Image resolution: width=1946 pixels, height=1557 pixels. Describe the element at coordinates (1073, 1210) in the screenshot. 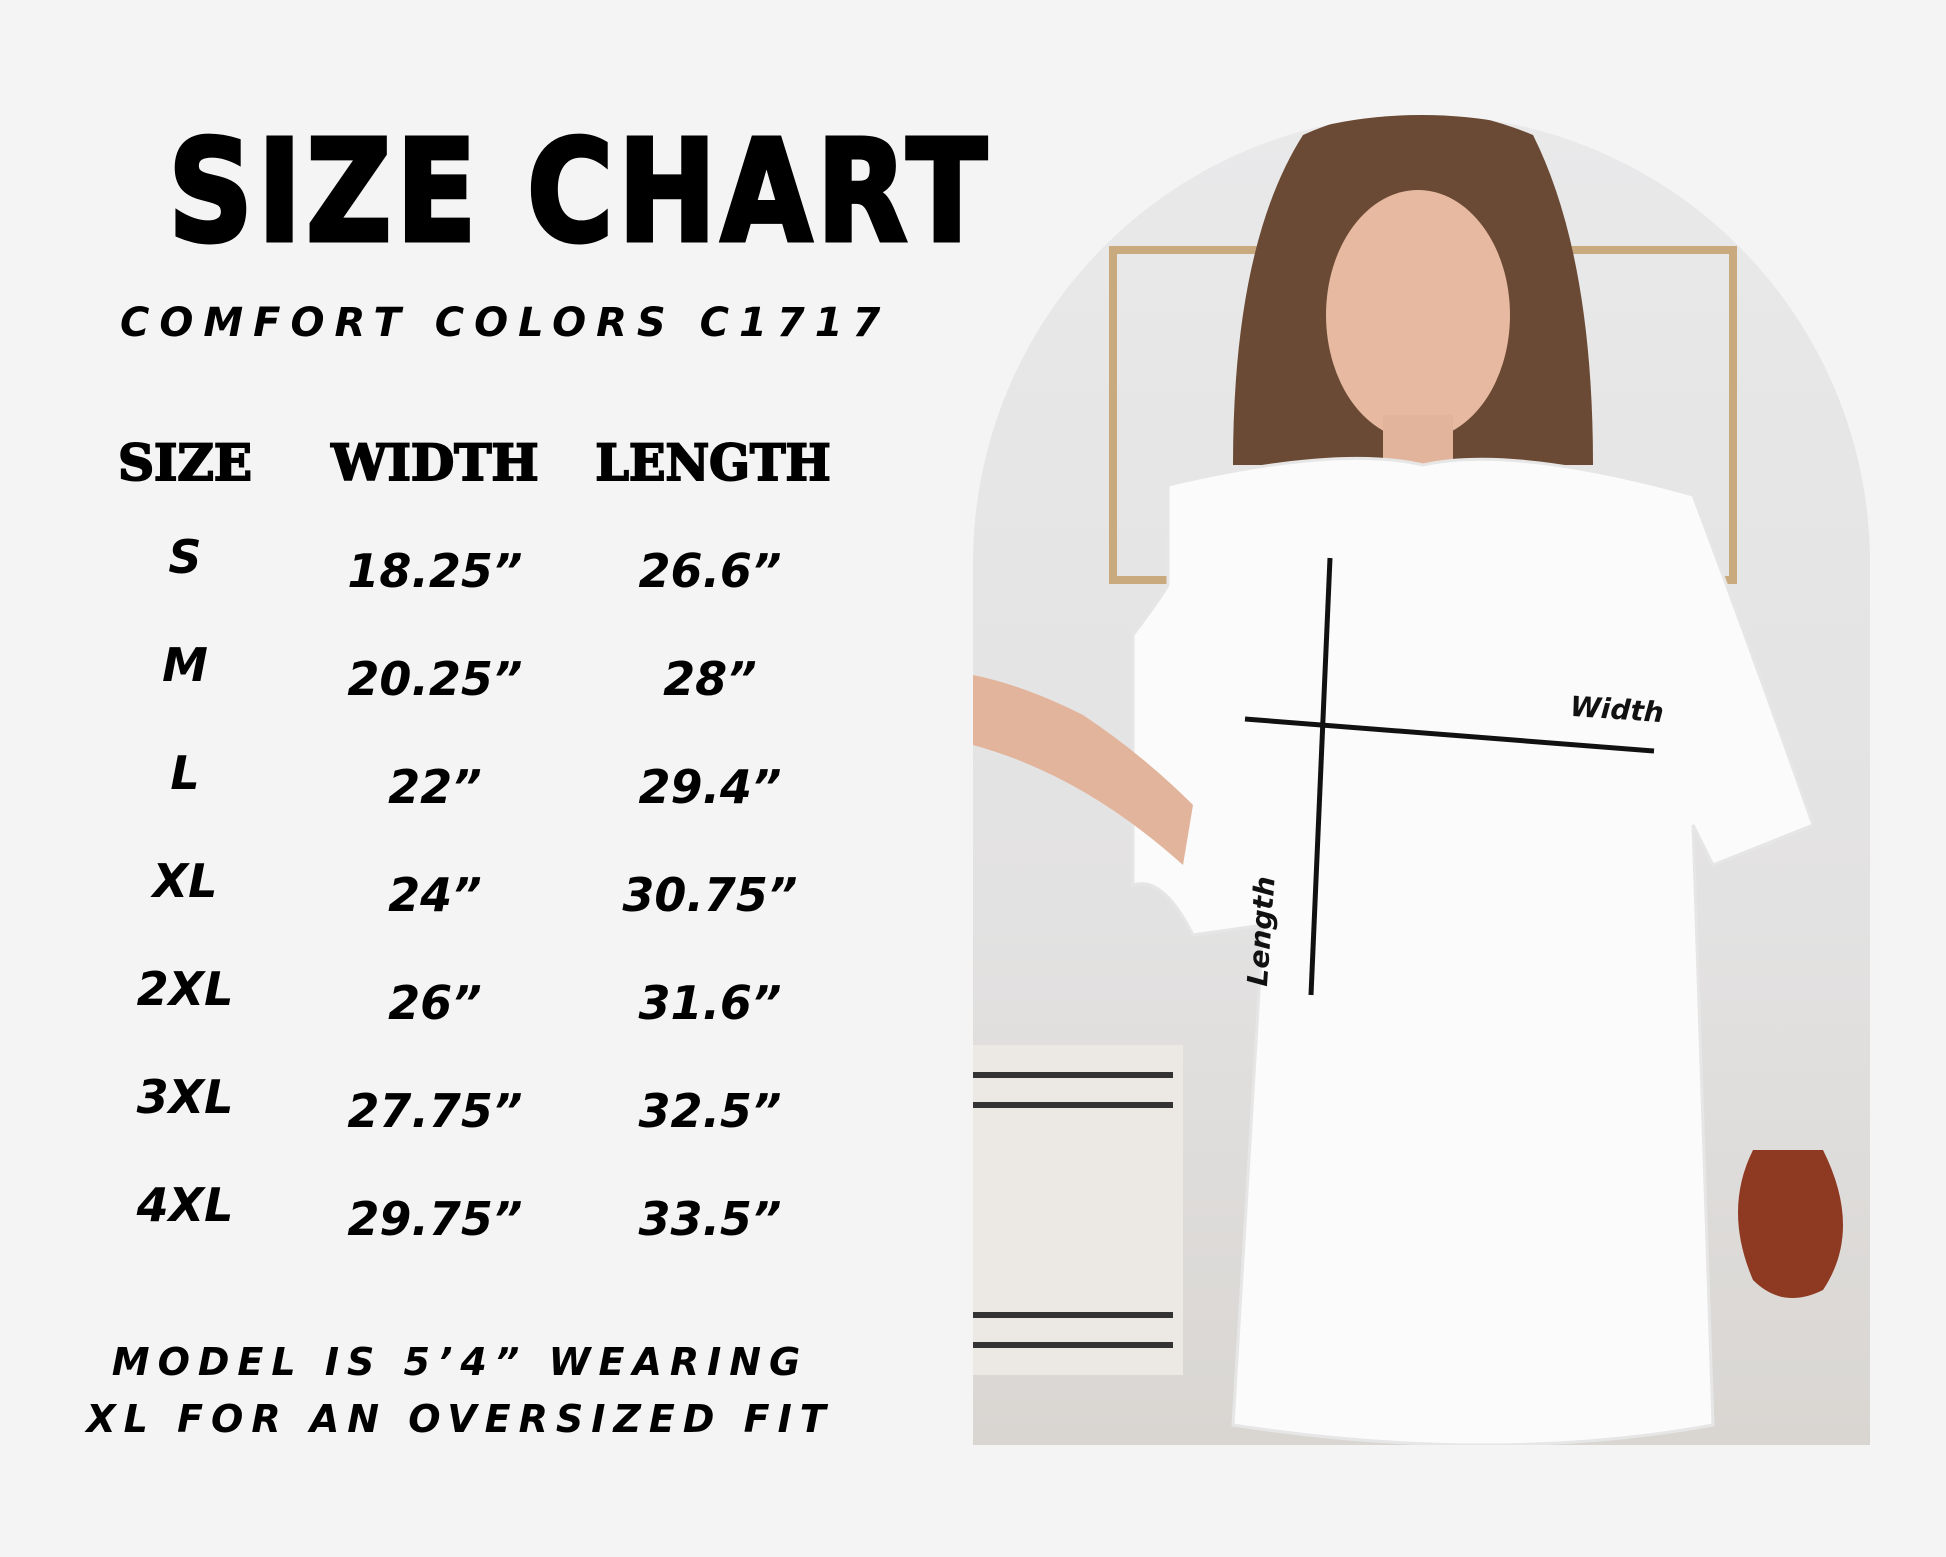

I see `pillow-stripes` at that location.